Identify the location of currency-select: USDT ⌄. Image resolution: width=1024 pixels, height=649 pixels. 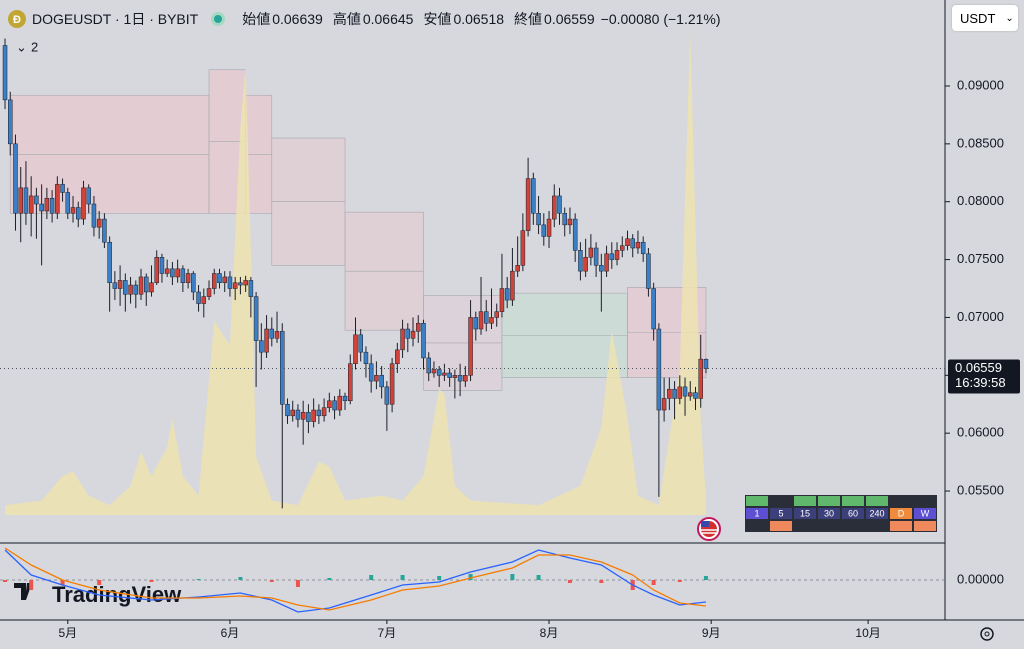
(985, 18).